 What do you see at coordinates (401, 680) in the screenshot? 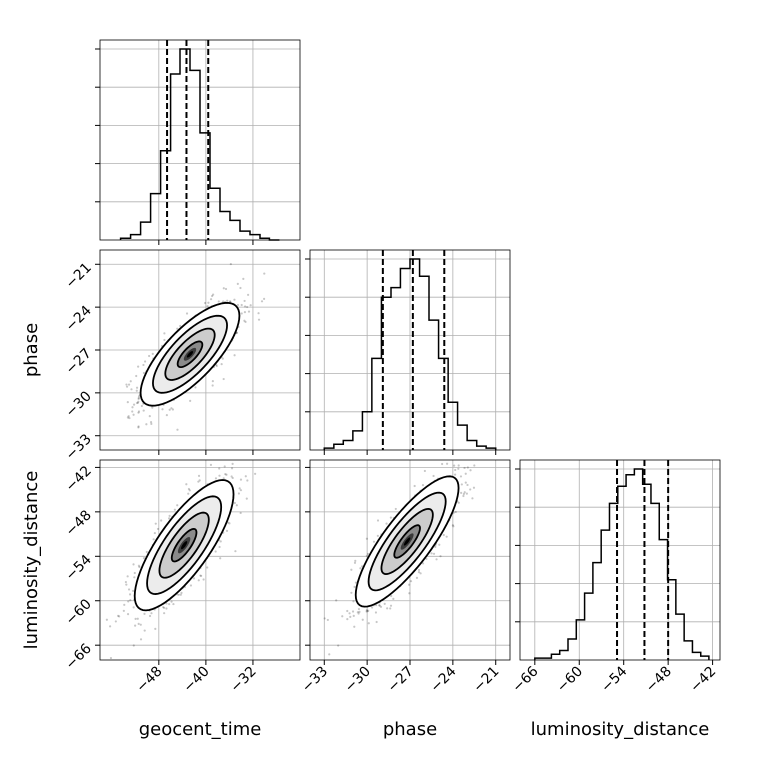
I see `x-tick-label: −27` at bounding box center [401, 680].